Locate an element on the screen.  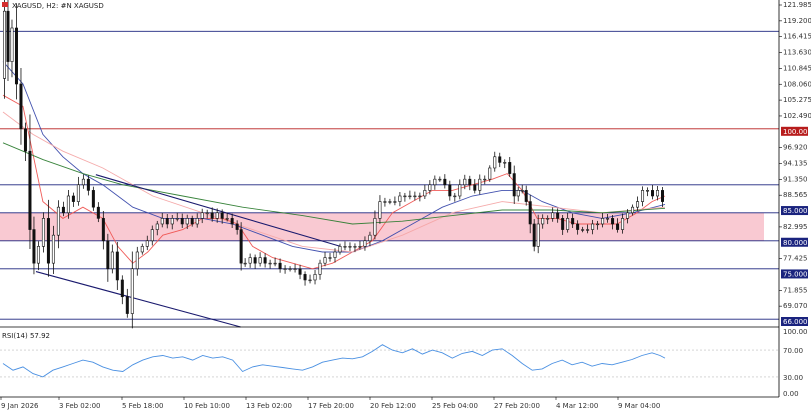
time-axis-label: 13 Feb 02:00 is located at coordinates (269, 406).